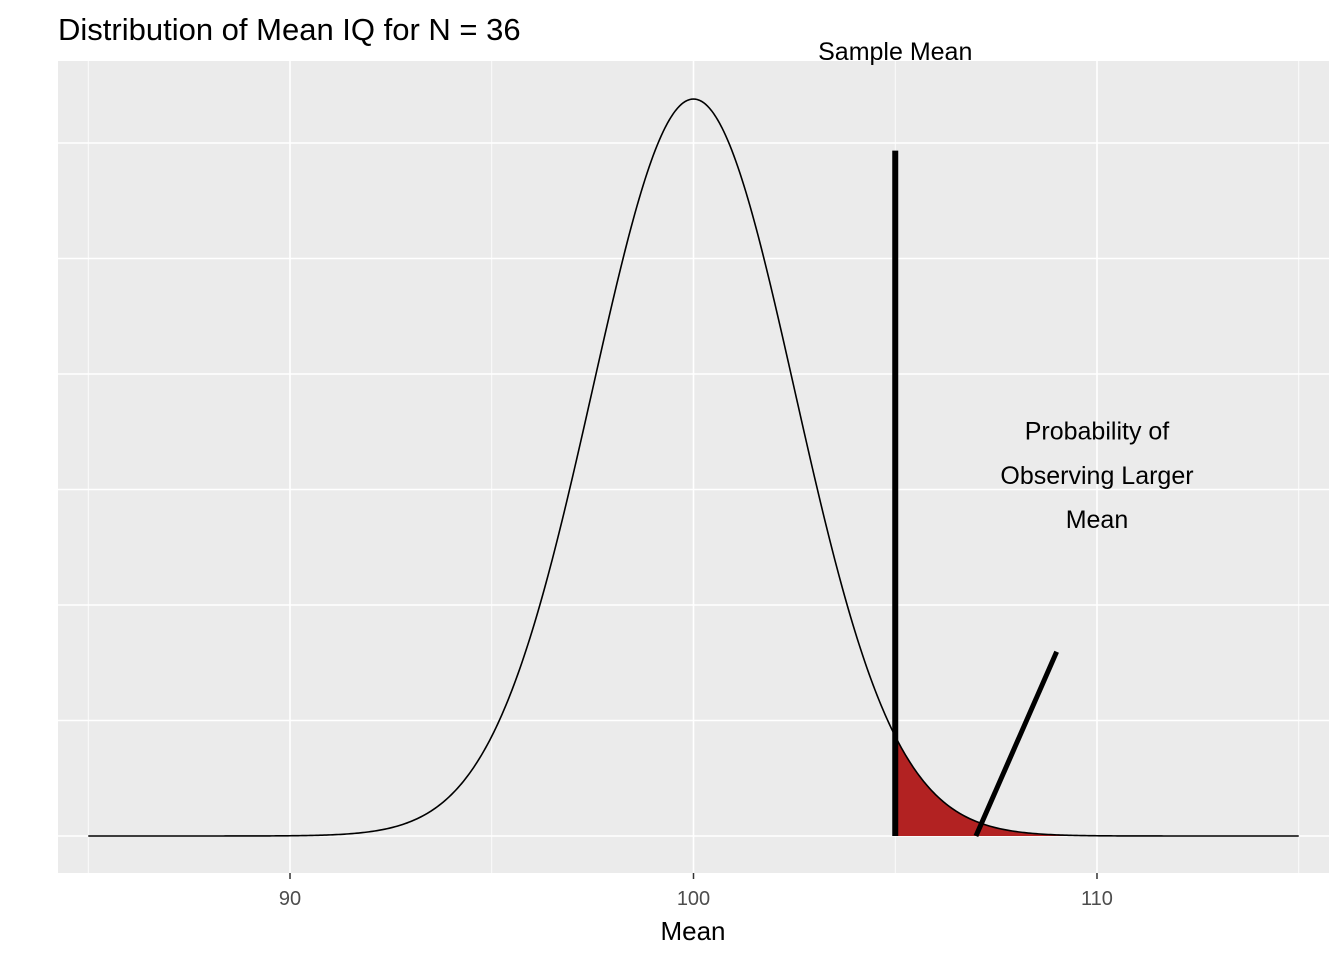  I want to click on probability-pointer-line, so click(1016, 744).